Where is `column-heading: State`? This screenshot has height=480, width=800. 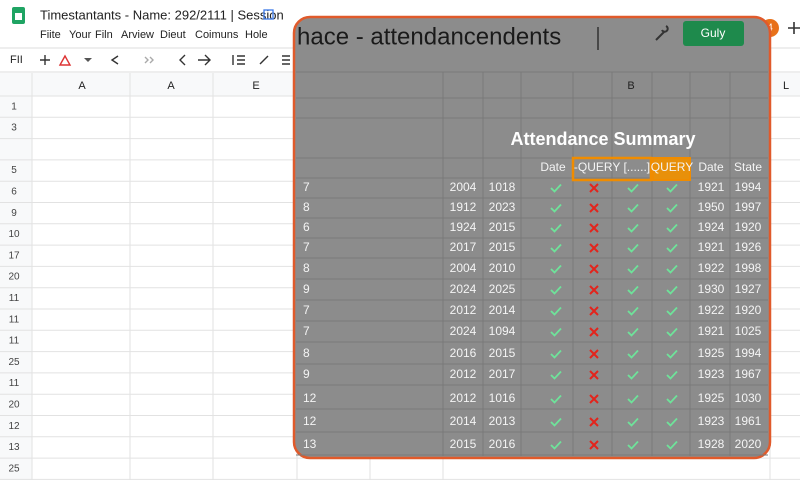 column-heading: State is located at coordinates (748, 167).